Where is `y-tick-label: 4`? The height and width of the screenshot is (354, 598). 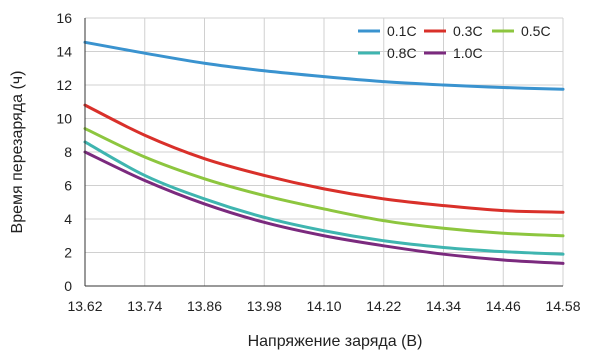 y-tick-label: 4 is located at coordinates (68, 219).